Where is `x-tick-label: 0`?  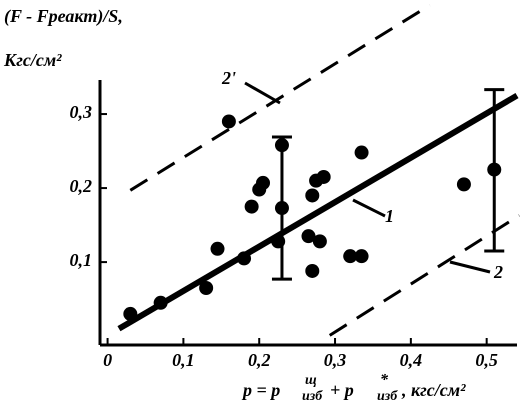 x-tick-label: 0 is located at coordinates (107, 360).